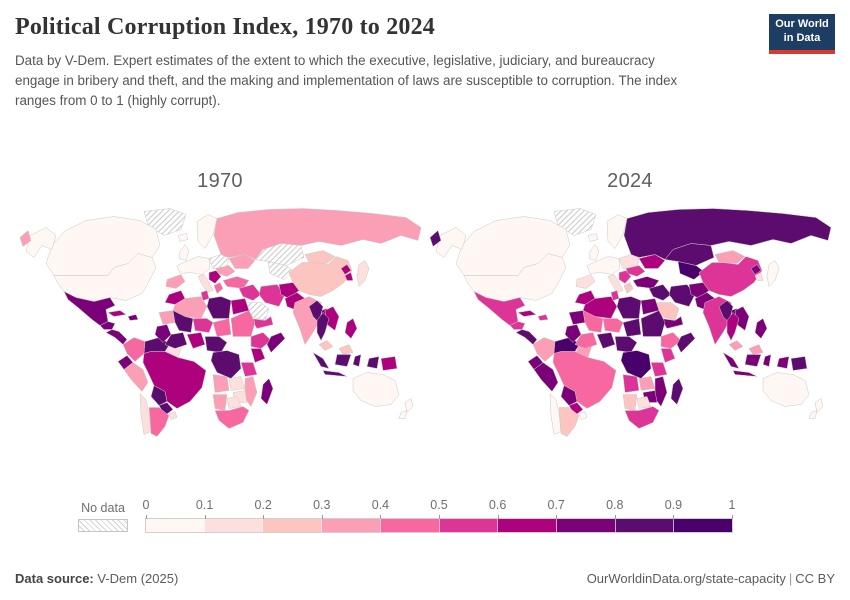 The height and width of the screenshot is (600, 850). I want to click on map-region-south-korea, so click(348, 277).